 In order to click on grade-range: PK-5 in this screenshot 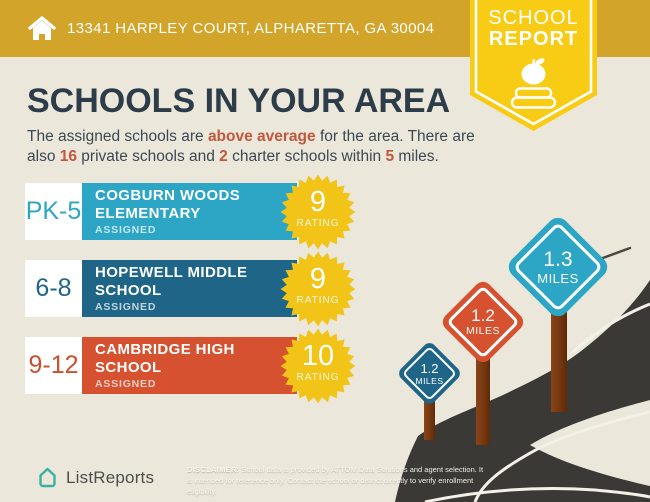, I will do `click(53, 211)`.